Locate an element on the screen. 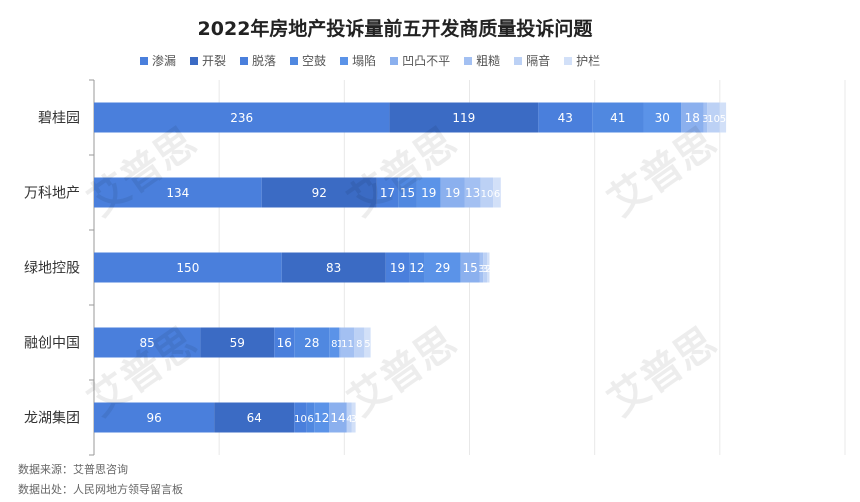  data-label: 18 is located at coordinates (692, 118).